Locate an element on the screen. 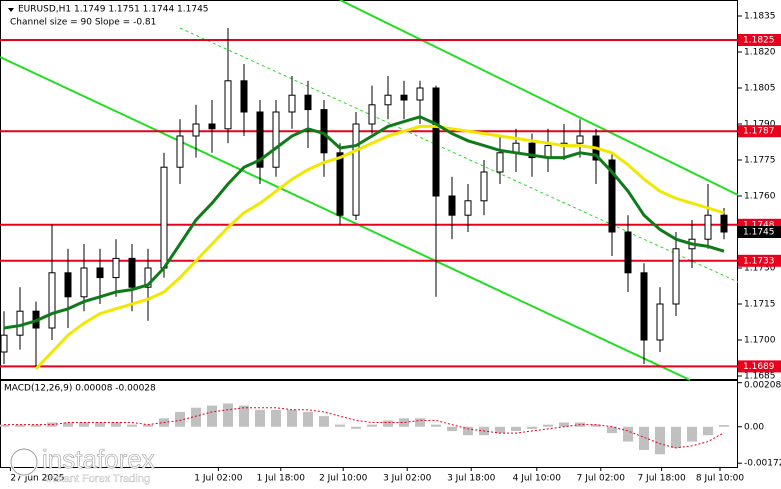 The height and width of the screenshot is (489, 781). level-label: 1.1733 is located at coordinates (759, 261).